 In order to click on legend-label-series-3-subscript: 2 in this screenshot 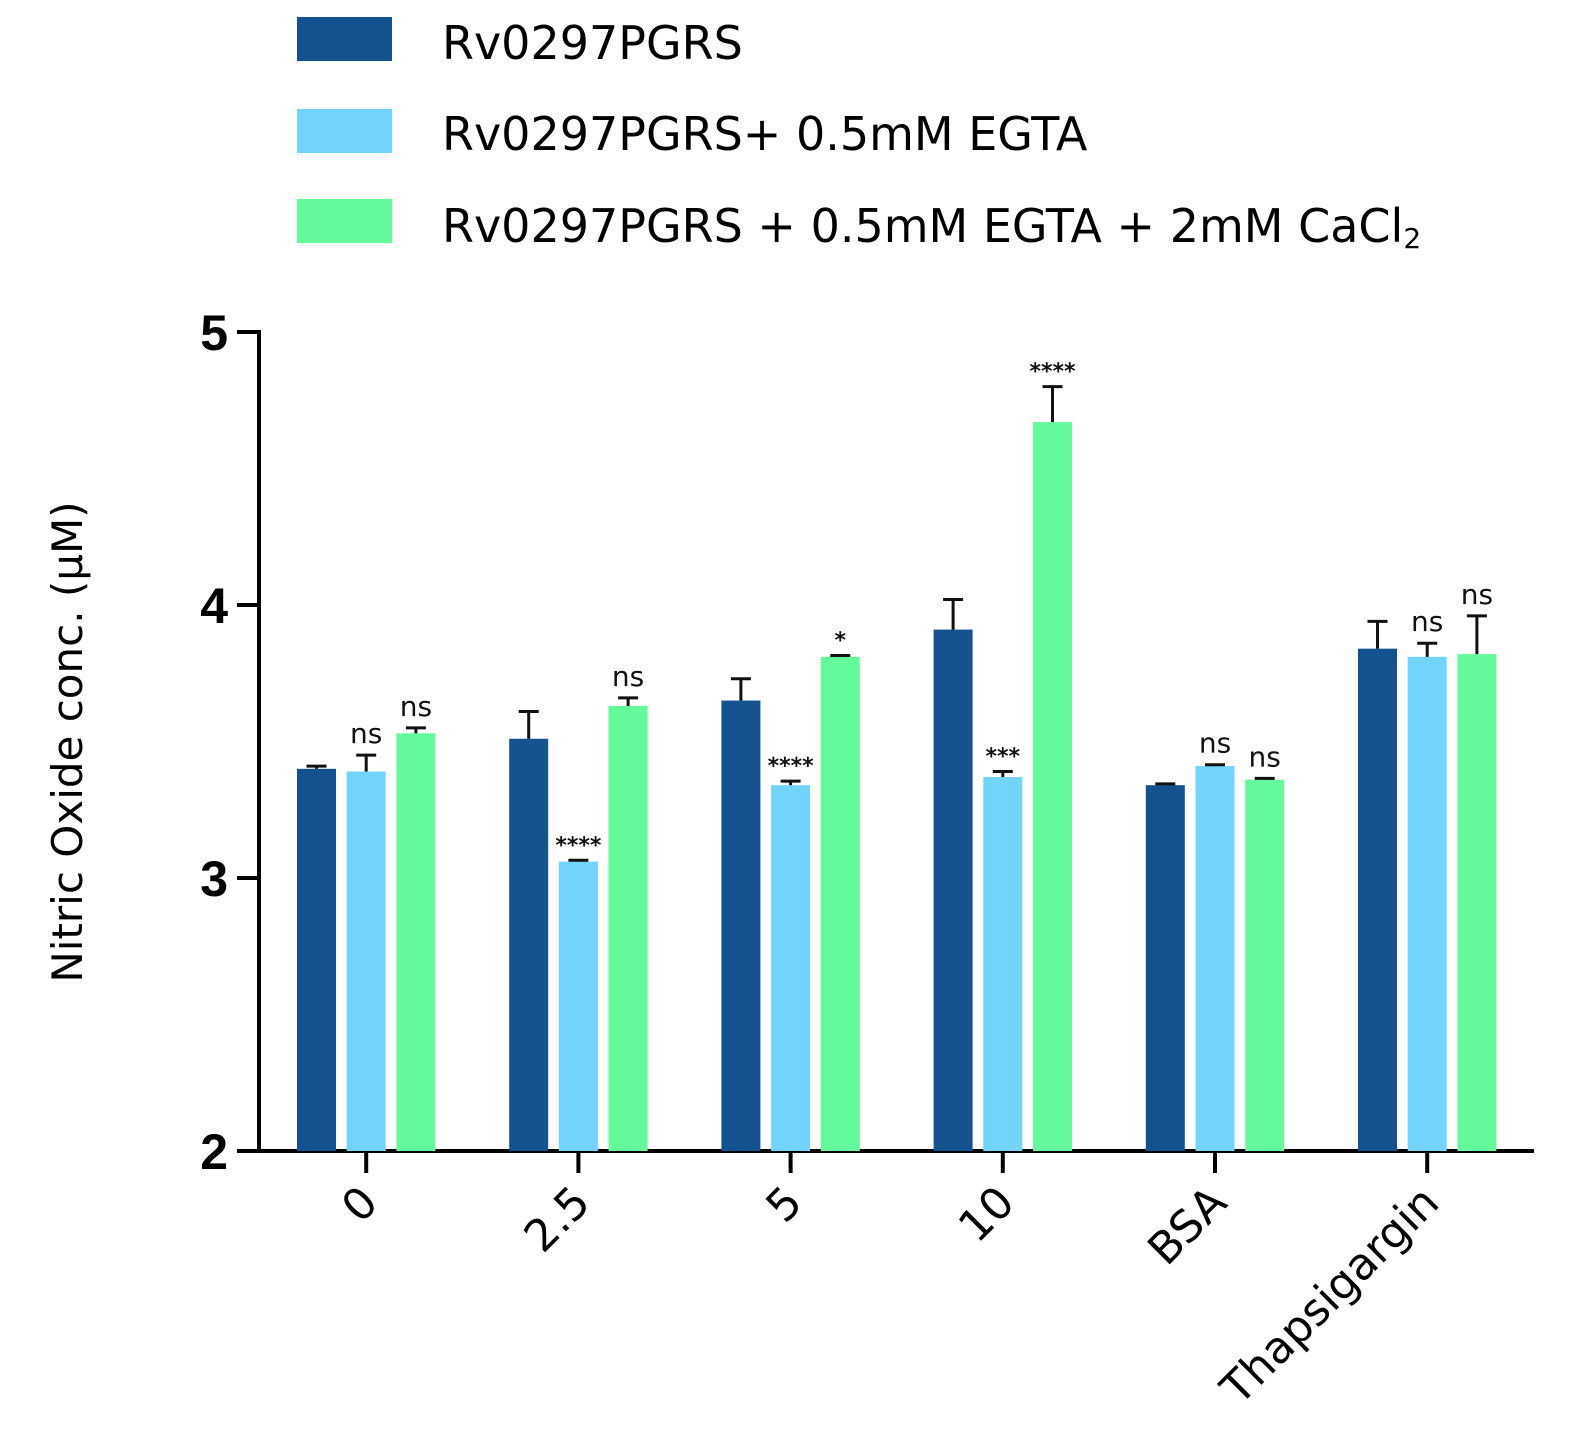, I will do `click(1412, 238)`.